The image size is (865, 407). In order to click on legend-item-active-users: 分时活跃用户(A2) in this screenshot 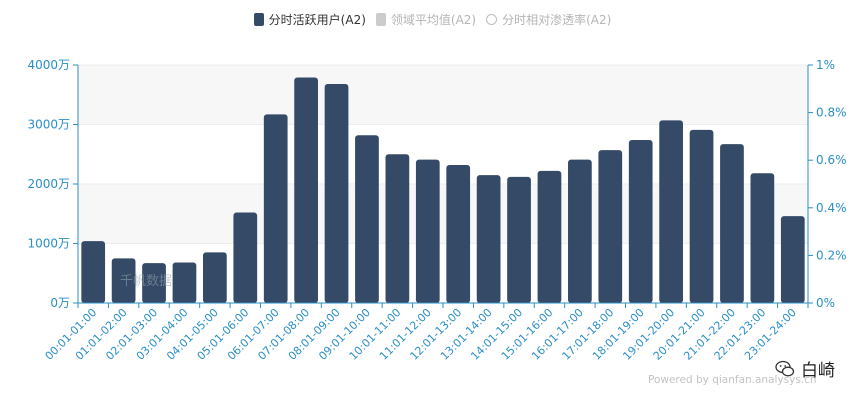, I will do `click(309, 19)`.